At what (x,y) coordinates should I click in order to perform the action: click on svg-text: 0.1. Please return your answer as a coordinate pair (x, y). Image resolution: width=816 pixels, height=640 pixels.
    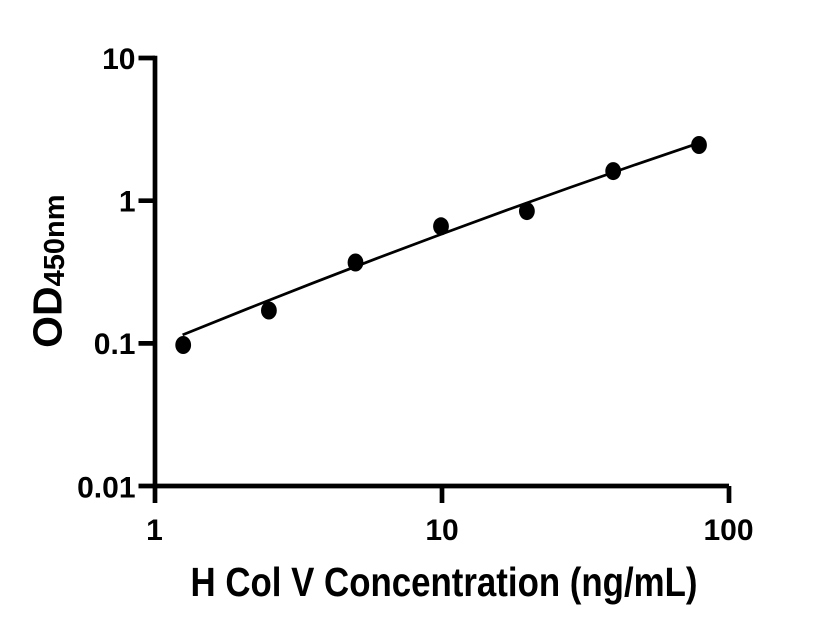
    Looking at the image, I should click on (115, 344).